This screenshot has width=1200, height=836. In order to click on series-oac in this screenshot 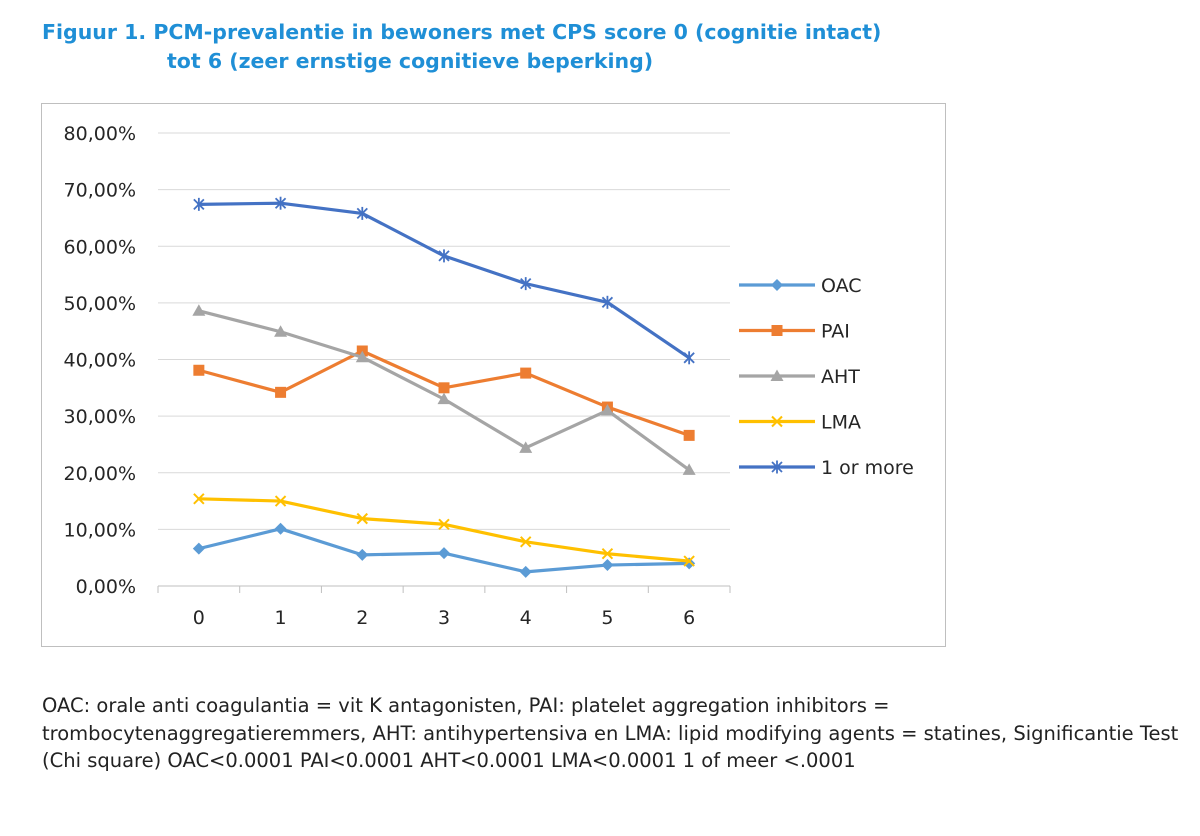, I will do `click(444, 550)`.